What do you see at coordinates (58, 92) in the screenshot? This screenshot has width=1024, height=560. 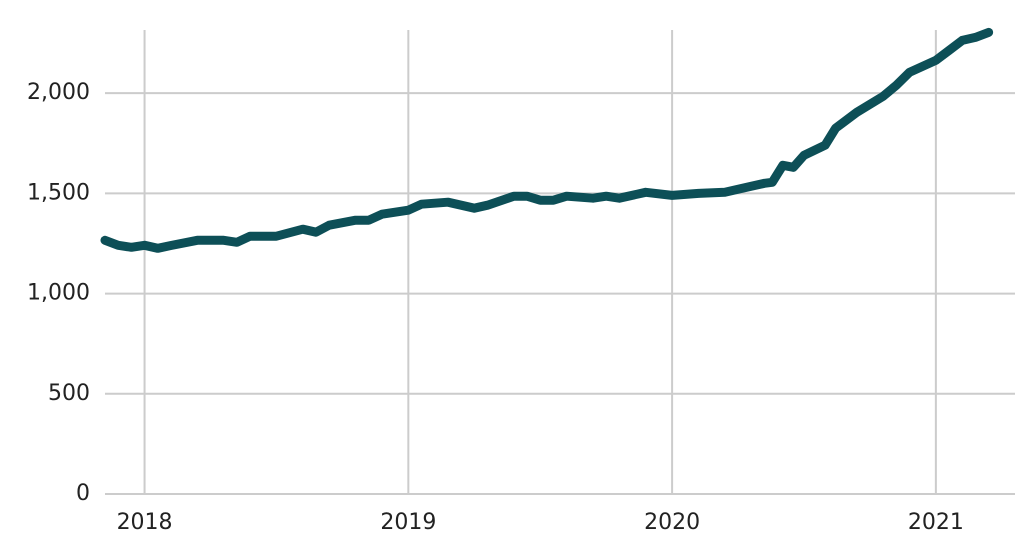 I see `y-tick-label: 2,000` at bounding box center [58, 92].